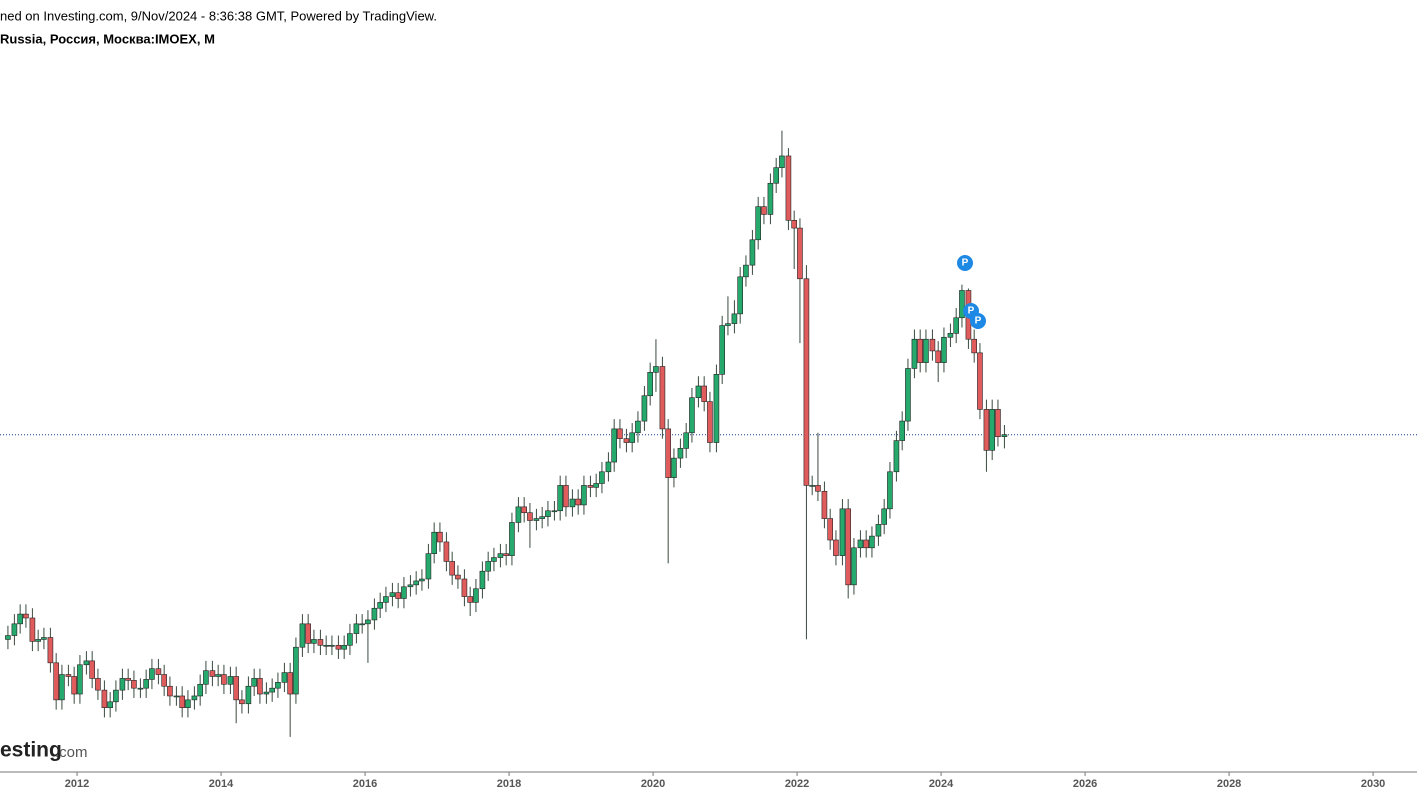 The image size is (1417, 797). What do you see at coordinates (941, 784) in the screenshot?
I see `x-tick-label: 2024` at bounding box center [941, 784].